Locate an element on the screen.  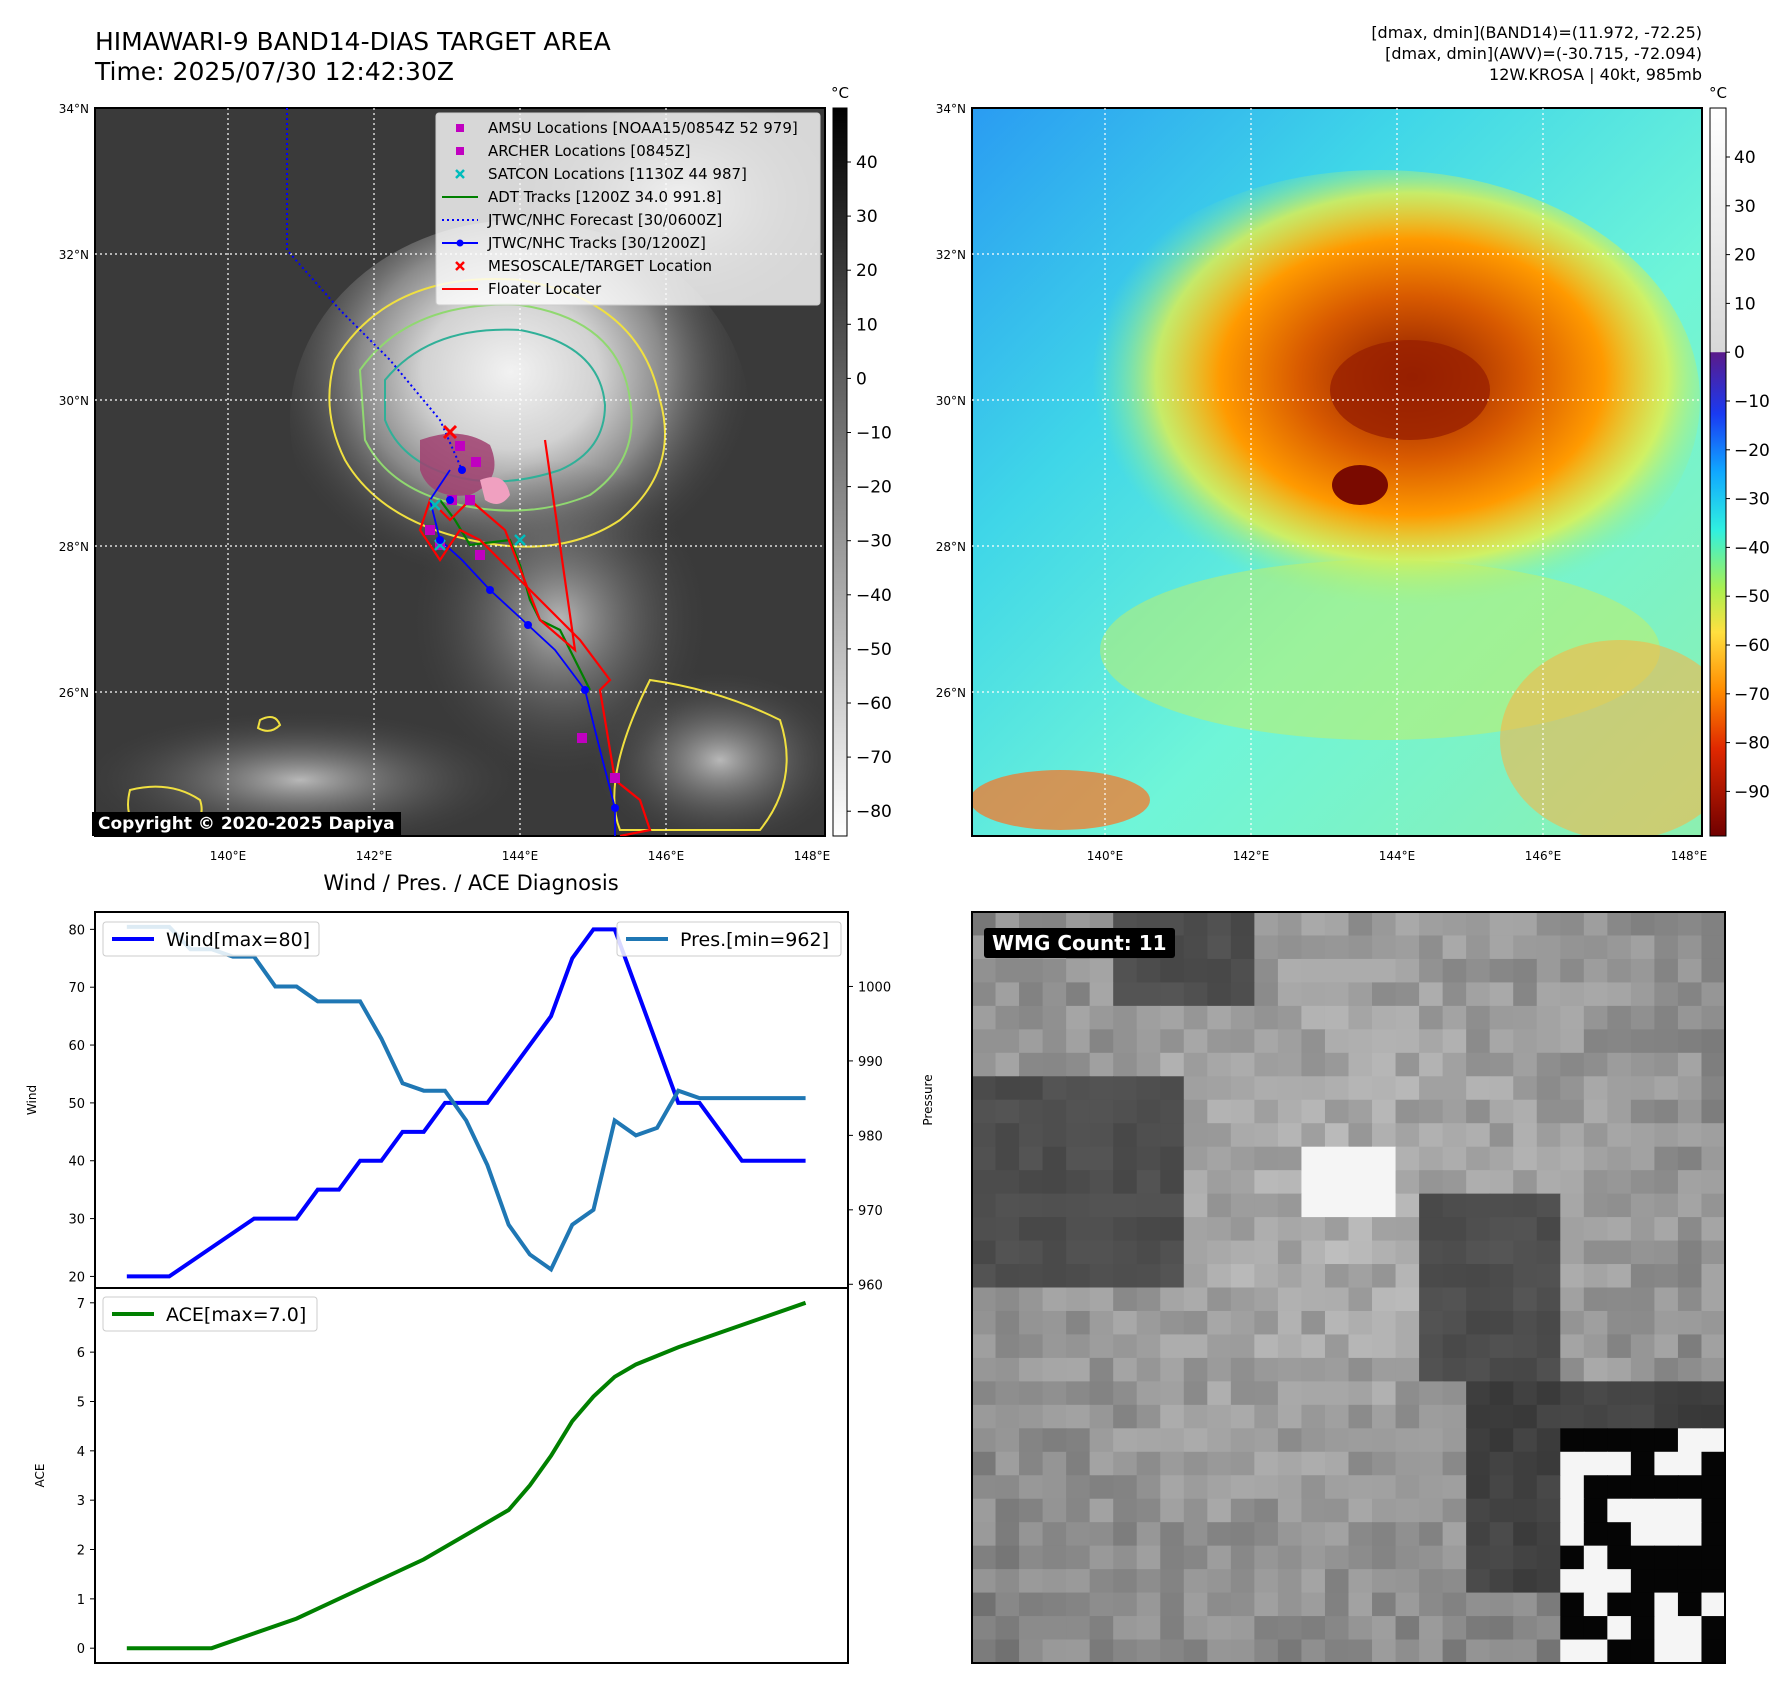
wind-y-tick: 20 is located at coordinates (76, 1277).